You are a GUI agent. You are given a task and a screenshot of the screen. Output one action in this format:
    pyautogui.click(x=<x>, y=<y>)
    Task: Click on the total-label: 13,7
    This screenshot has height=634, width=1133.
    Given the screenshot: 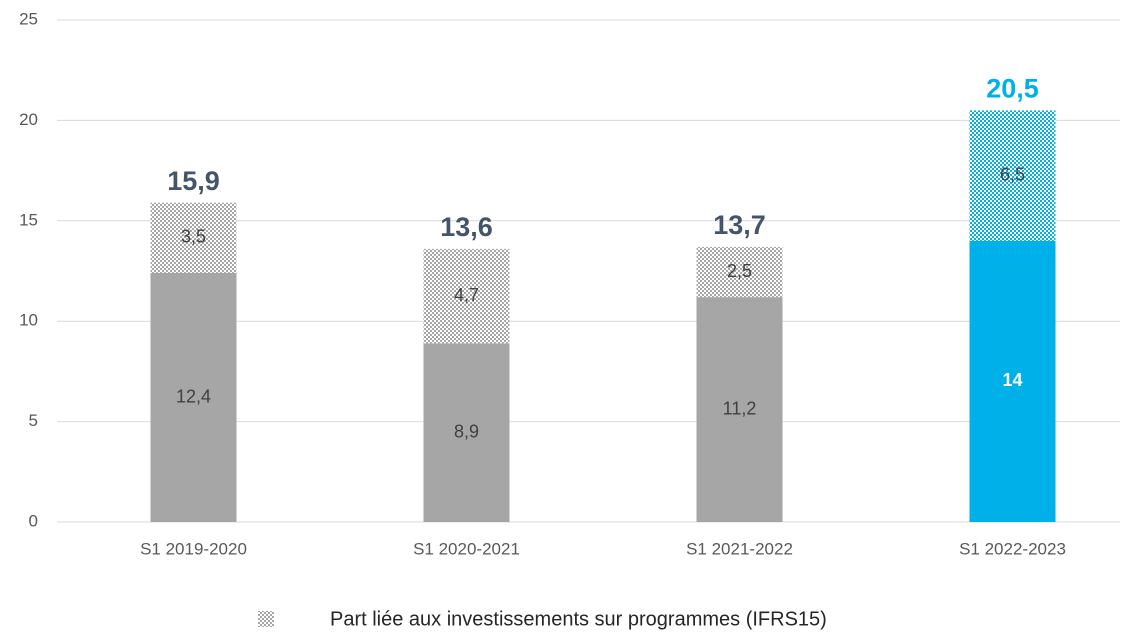 What is the action you would take?
    pyautogui.click(x=739, y=225)
    